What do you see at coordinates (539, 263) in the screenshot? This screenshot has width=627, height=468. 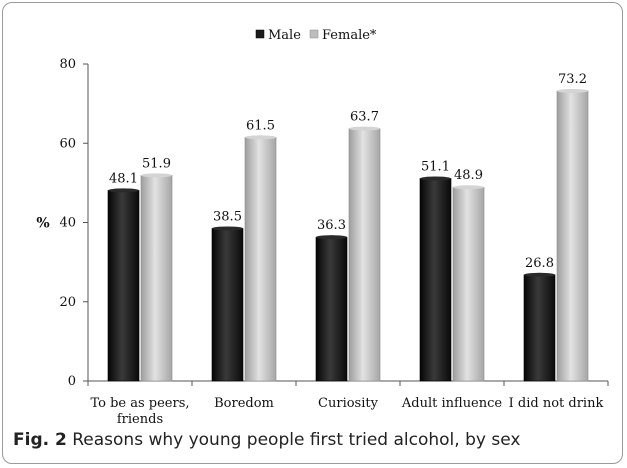 I see `data-label: 26.8` at bounding box center [539, 263].